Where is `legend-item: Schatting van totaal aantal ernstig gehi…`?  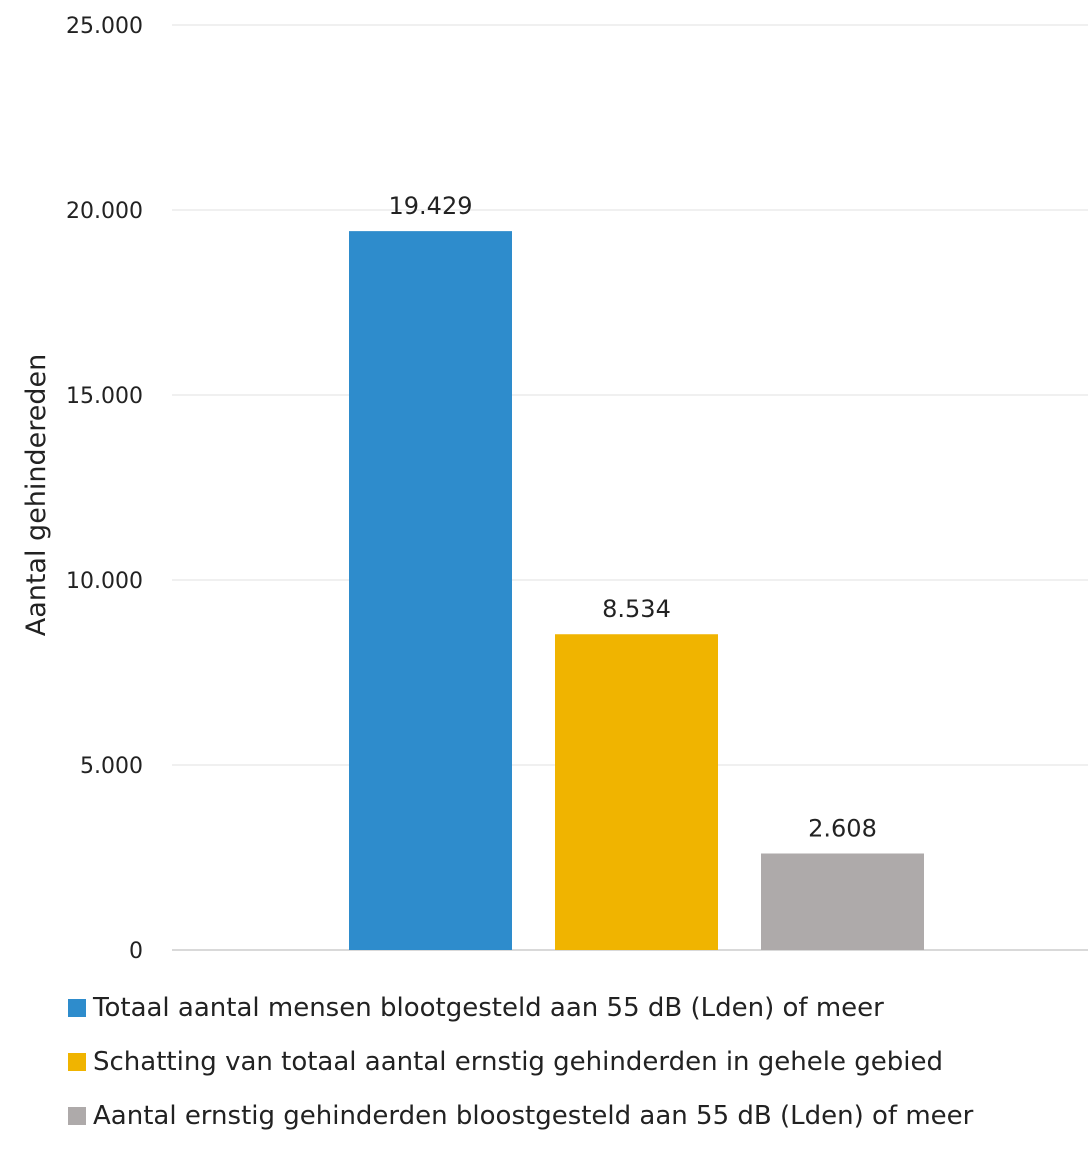 legend-item: Schatting van totaal aantal ernstig gehi… is located at coordinates (573, 1062).